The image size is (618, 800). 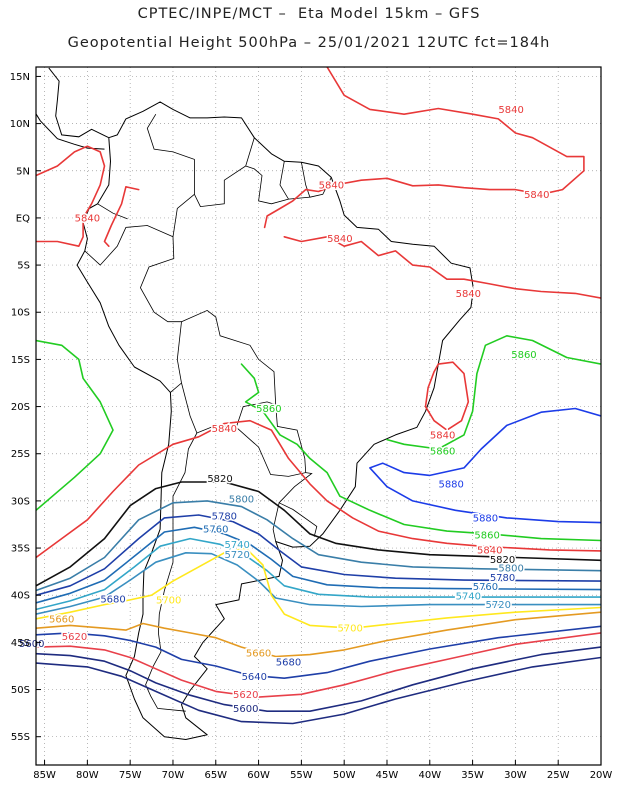 I want to click on contour-label: 5780, so click(x=224, y=516).